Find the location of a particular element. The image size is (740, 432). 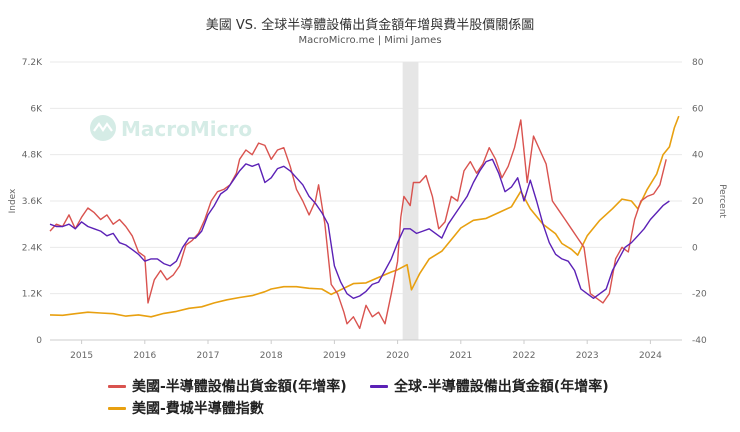

right-axis-tick-label: 80 is located at coordinates (698, 63).